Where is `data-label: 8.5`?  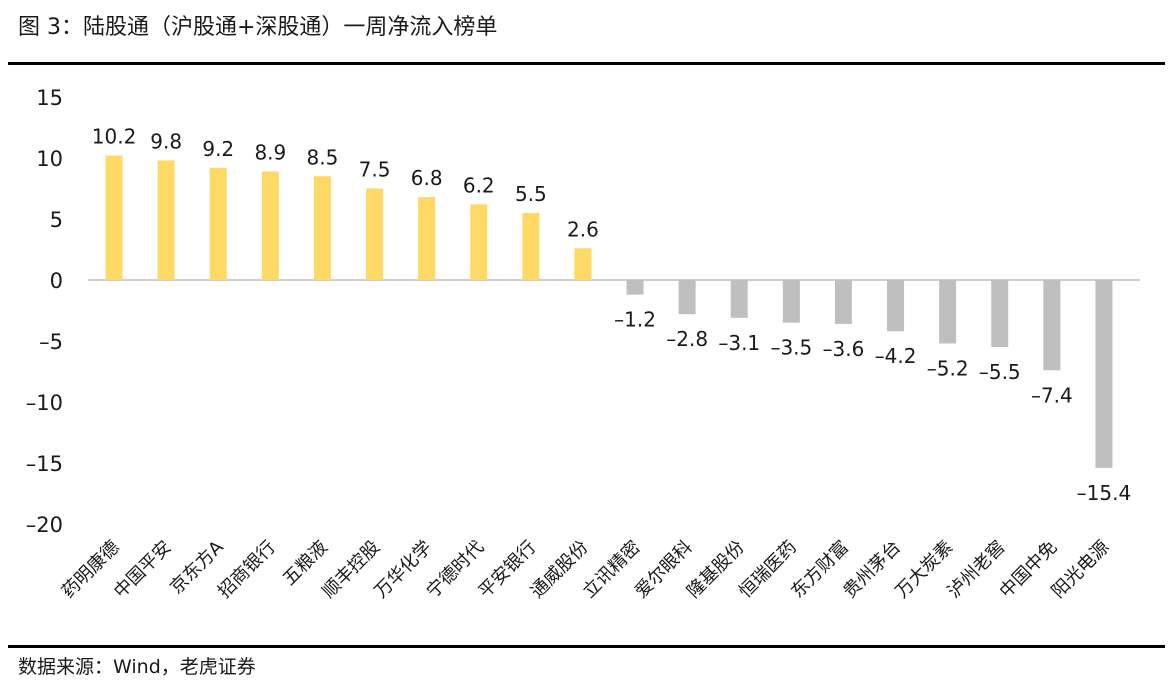
data-label: 8.5 is located at coordinates (323, 157).